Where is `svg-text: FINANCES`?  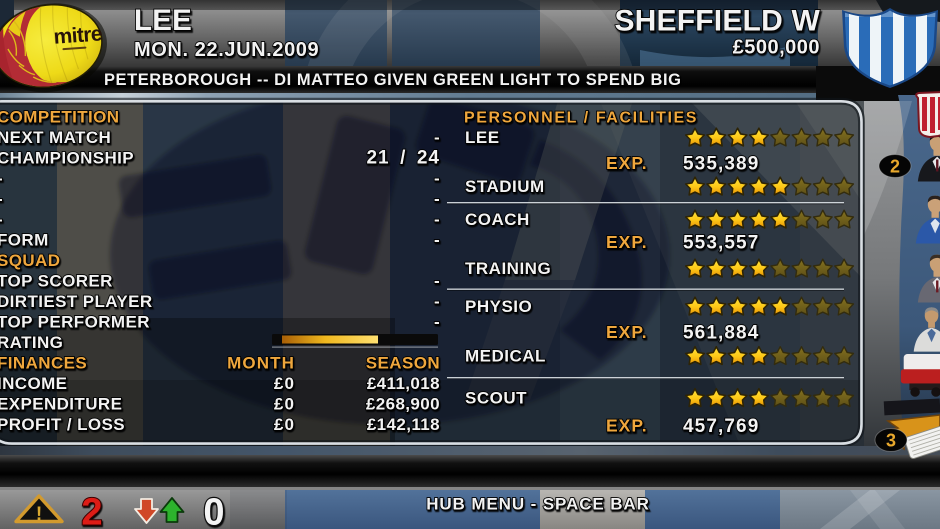
svg-text: FINANCES is located at coordinates (43, 363).